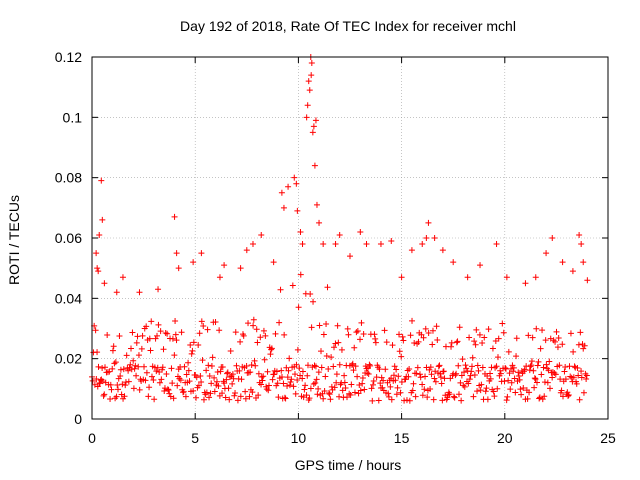 This screenshot has height=480, width=640. I want to click on y-tick-label: 0.06, so click(68, 238).